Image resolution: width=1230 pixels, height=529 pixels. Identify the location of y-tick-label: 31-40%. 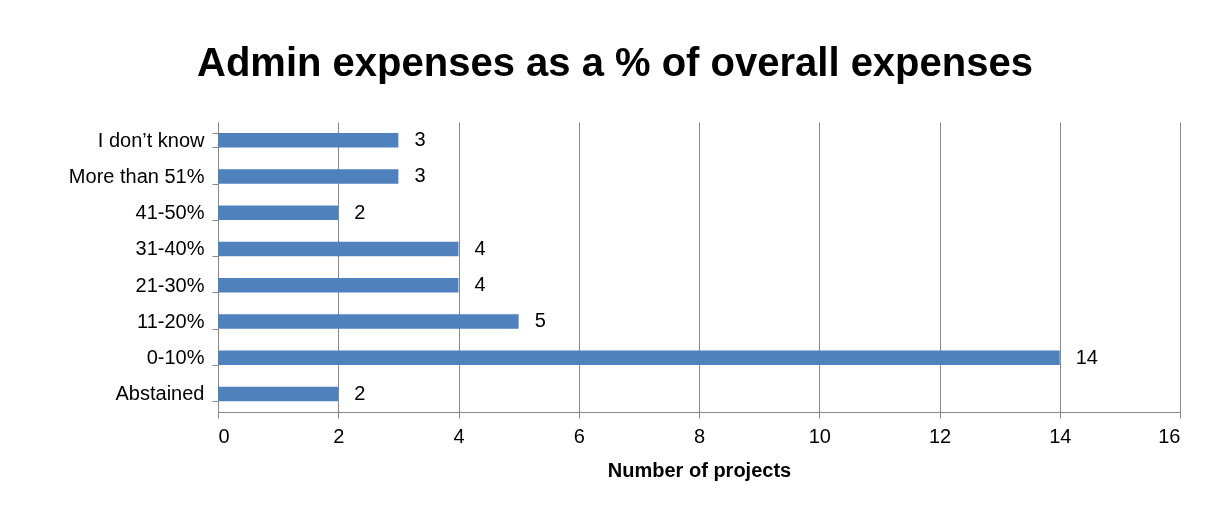
(170, 248).